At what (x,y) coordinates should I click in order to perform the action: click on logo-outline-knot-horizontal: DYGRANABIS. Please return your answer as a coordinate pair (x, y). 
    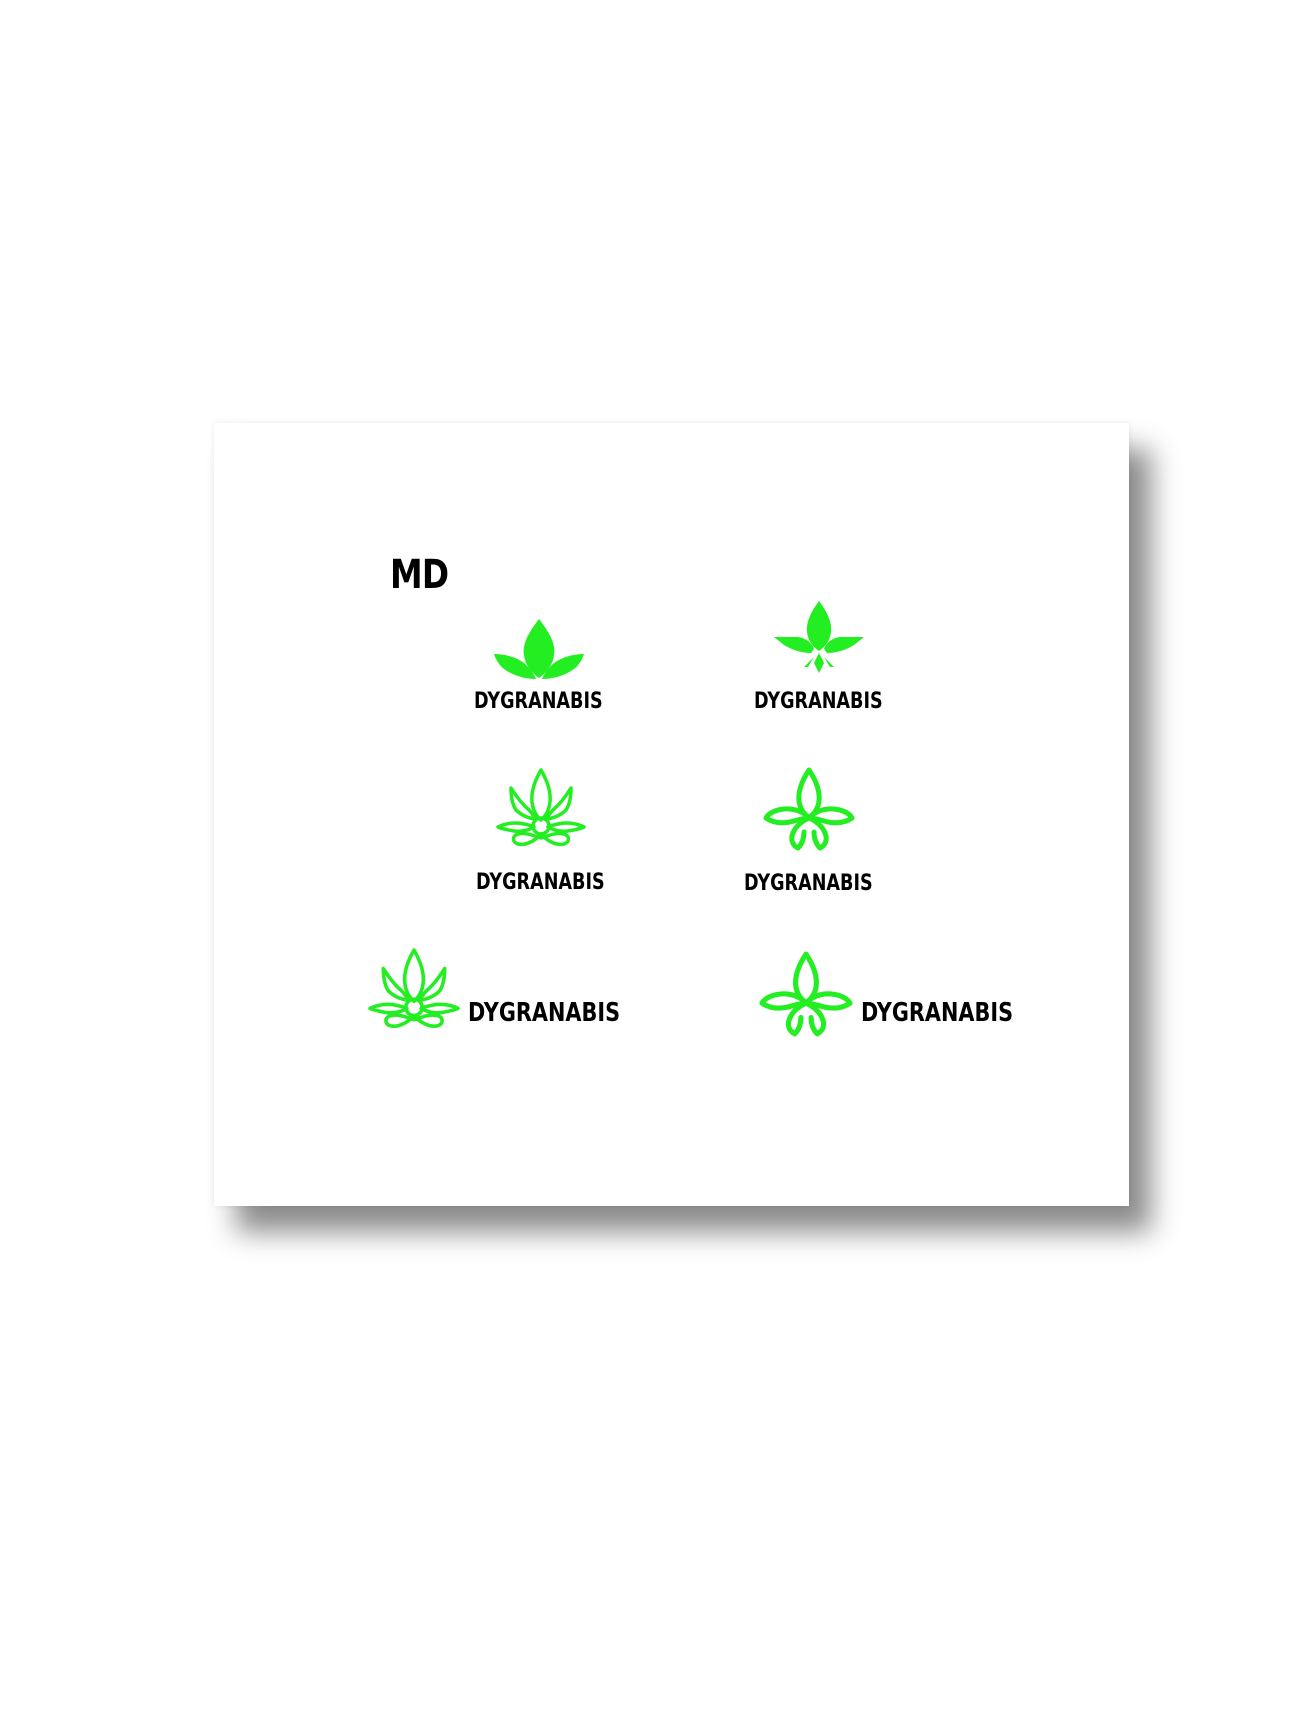
    Looking at the image, I should click on (890, 997).